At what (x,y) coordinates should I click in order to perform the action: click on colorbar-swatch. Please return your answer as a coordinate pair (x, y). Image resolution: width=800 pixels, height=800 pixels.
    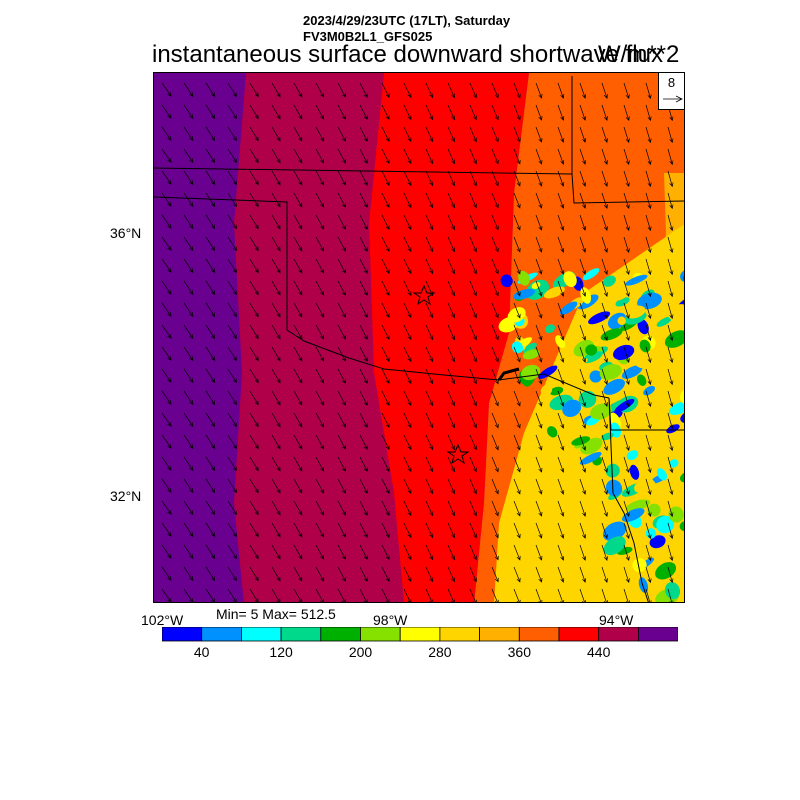
    Looking at the image, I should click on (539, 634).